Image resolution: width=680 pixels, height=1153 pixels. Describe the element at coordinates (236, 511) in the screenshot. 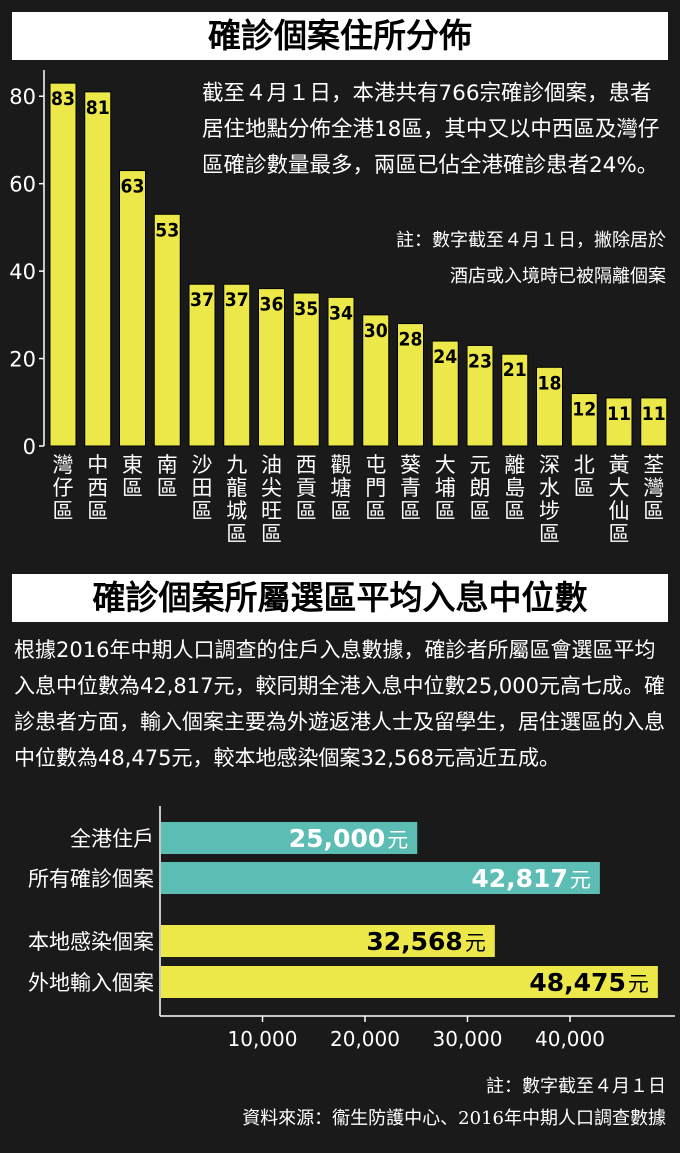

I see `category-label-char: 城` at that location.